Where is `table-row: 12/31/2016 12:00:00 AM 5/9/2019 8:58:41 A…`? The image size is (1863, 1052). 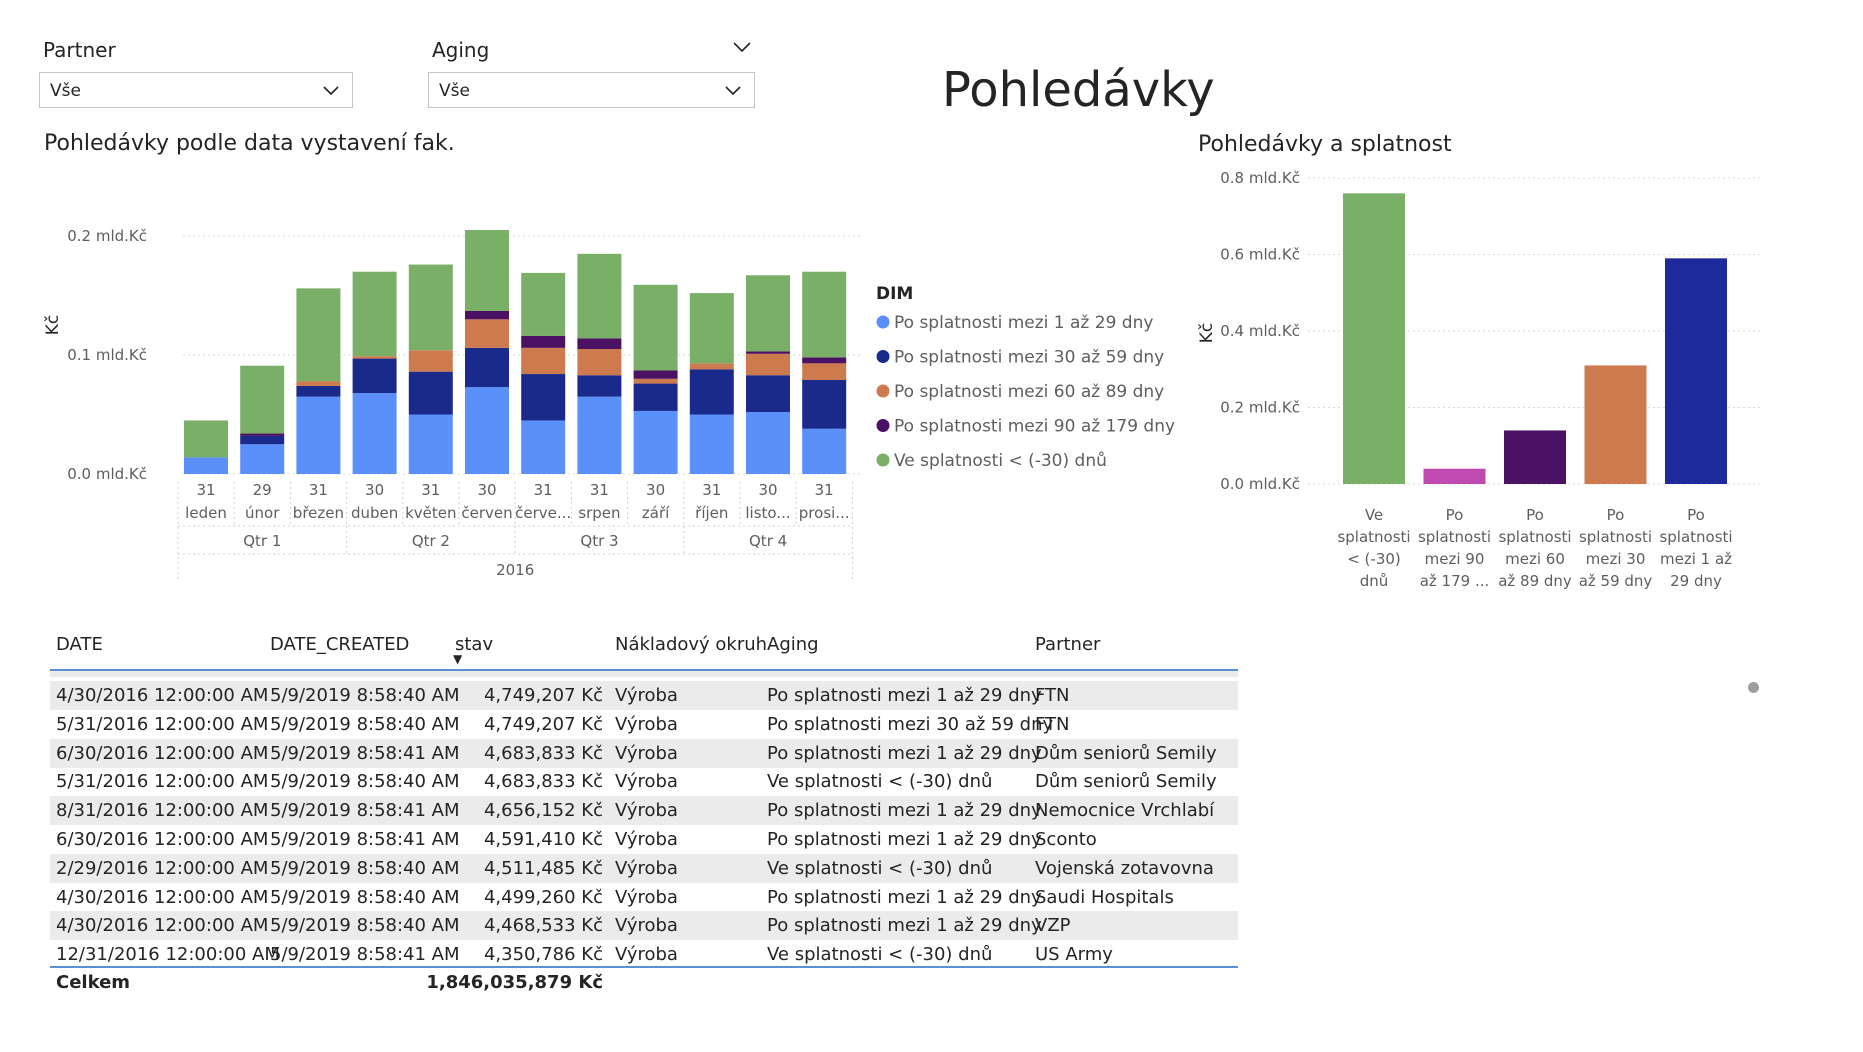 table-row: 12/31/2016 12:00:00 AM 5/9/2019 8:58:41 A… is located at coordinates (644, 954).